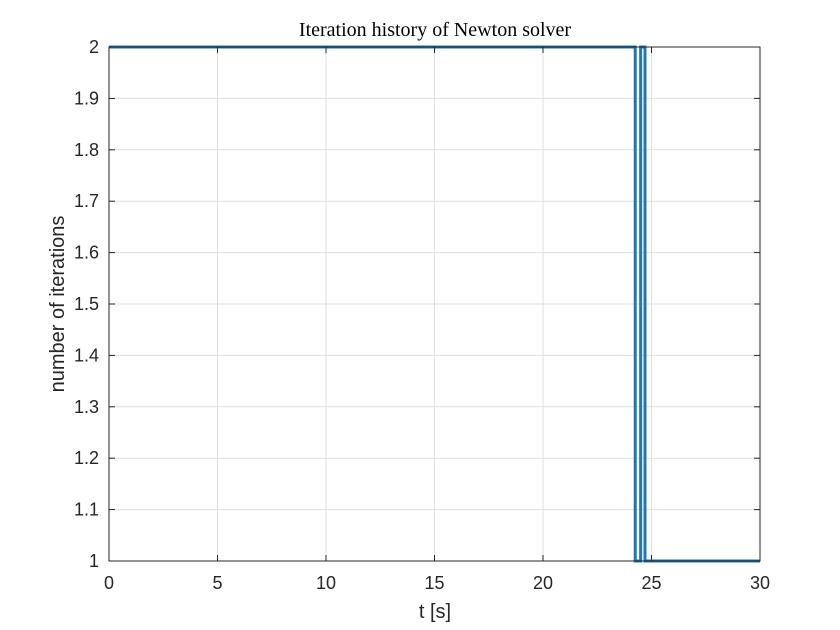 The width and height of the screenshot is (840, 630). I want to click on y-tick-label: 1.2, so click(86, 458).